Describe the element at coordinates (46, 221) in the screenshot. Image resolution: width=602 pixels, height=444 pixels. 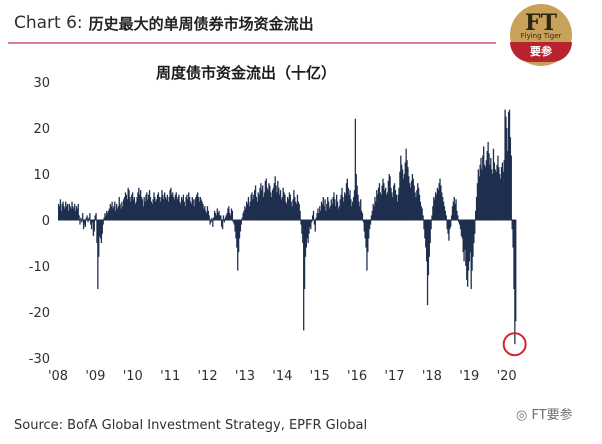
I see `y-tick-label: 0` at that location.